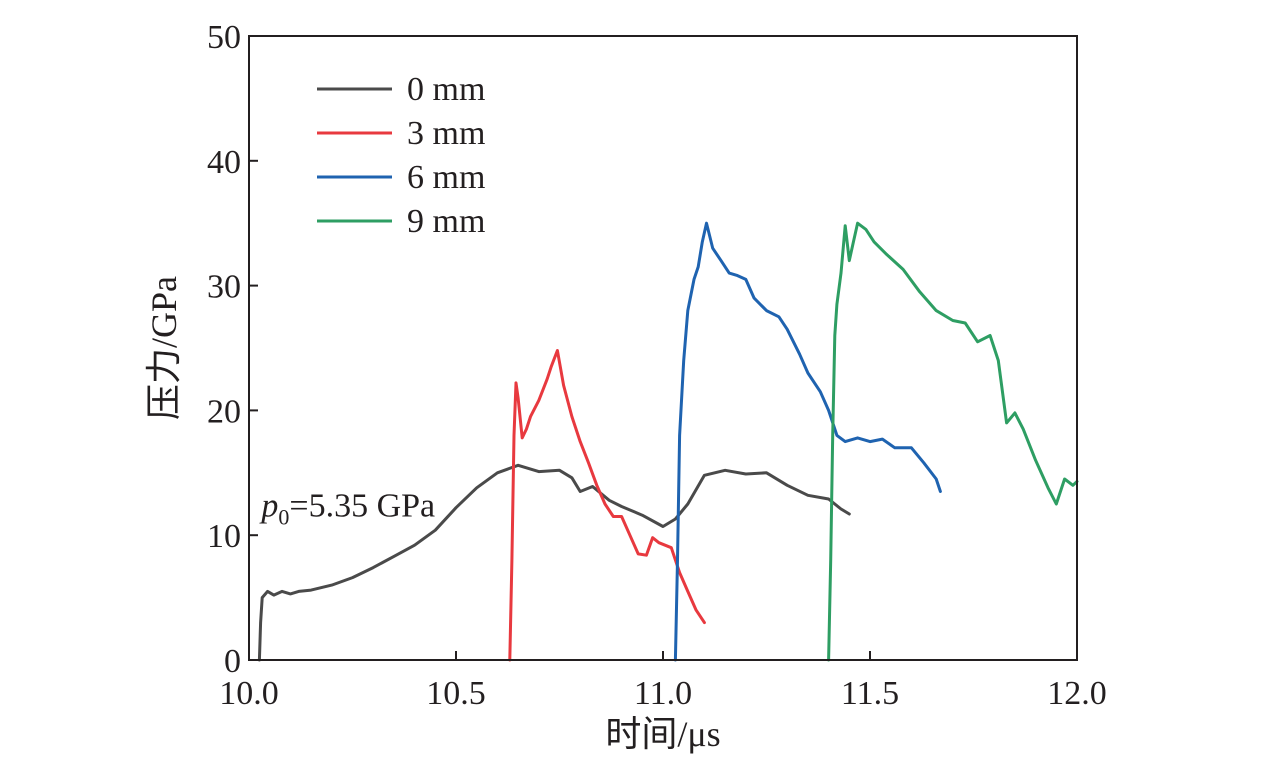 The image size is (1276, 765). What do you see at coordinates (224, 287) in the screenshot?
I see `y-tick-label: 30` at bounding box center [224, 287].